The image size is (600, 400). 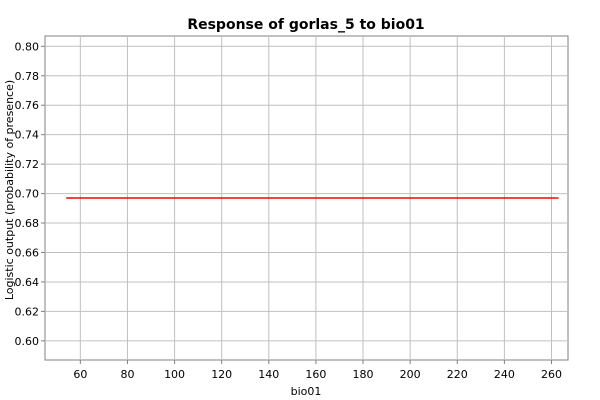 I want to click on x-tick-label: 200, so click(x=410, y=374).